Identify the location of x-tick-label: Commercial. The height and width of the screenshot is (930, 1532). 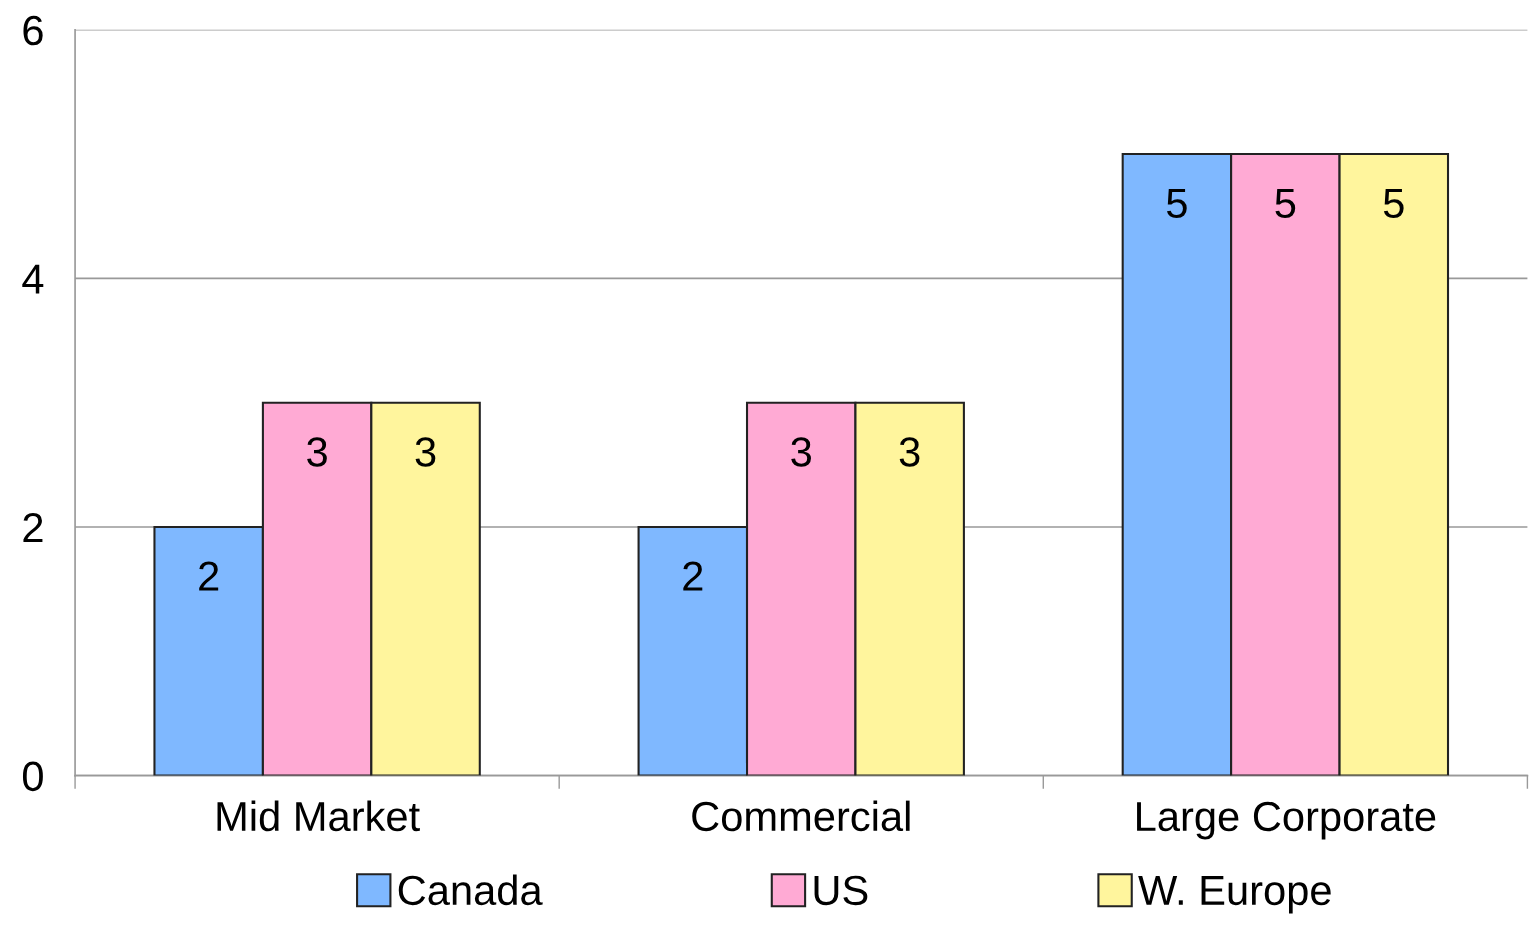
(801, 816).